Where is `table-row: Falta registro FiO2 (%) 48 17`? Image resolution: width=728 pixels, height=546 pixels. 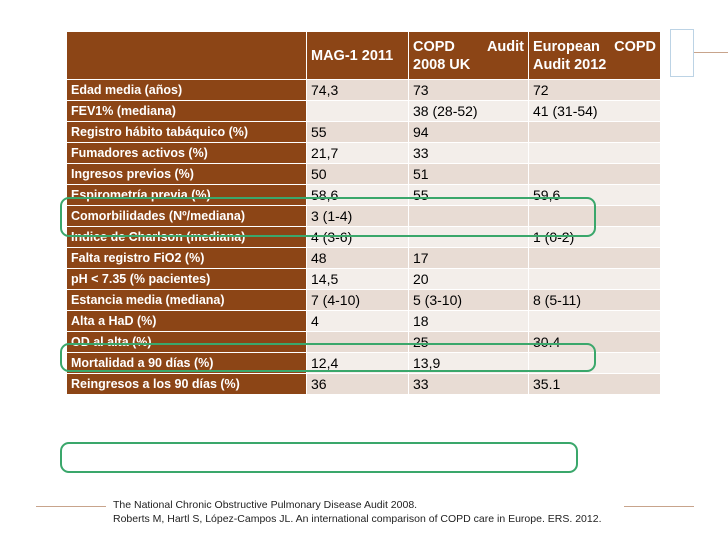
table-row: Falta registro FiO2 (%) 48 17 is located at coordinates (363, 258).